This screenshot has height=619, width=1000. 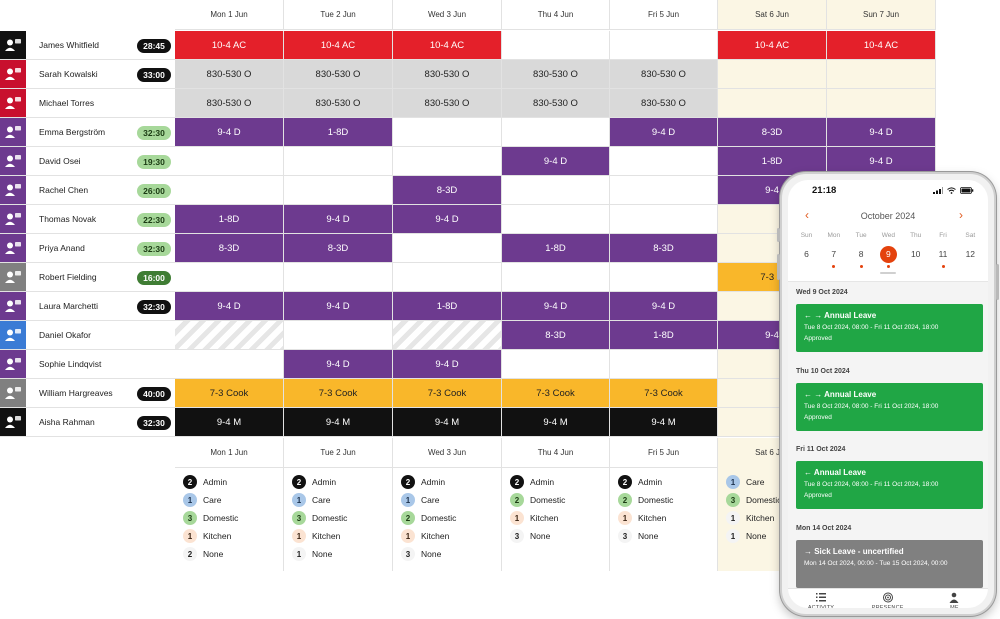 I want to click on day-footer: Thu 4 Jun, so click(x=556, y=453).